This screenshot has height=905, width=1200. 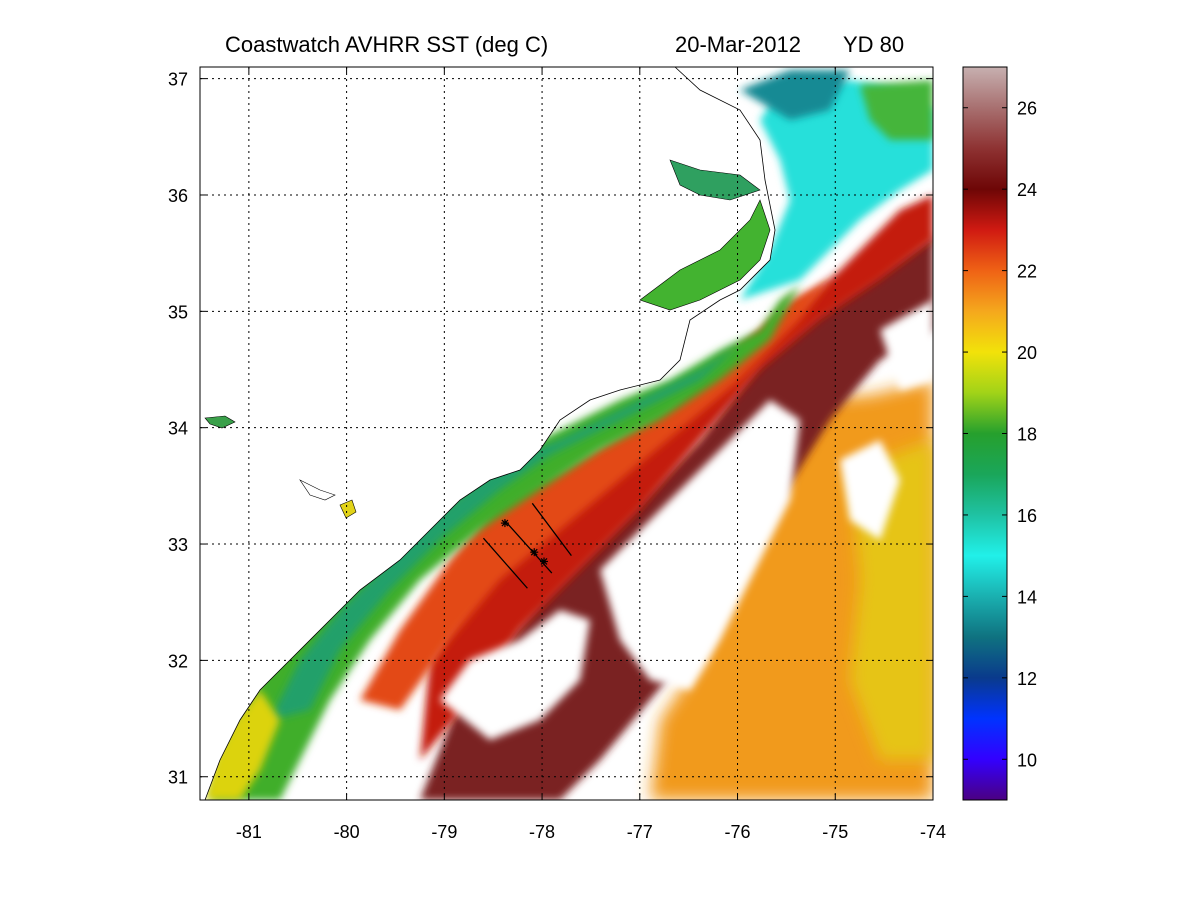 I want to click on lat-tick-label: 37, so click(x=178, y=80).